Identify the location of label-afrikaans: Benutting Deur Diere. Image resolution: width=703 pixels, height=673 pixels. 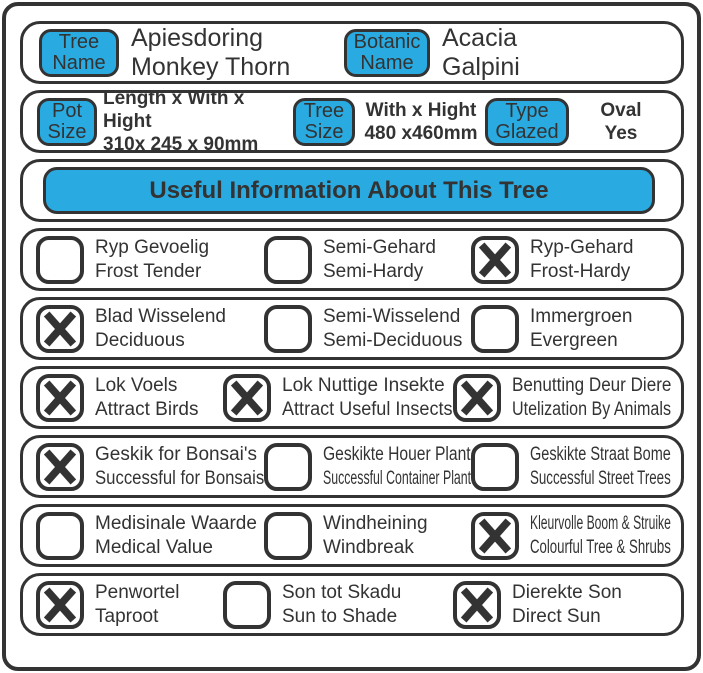
(592, 385).